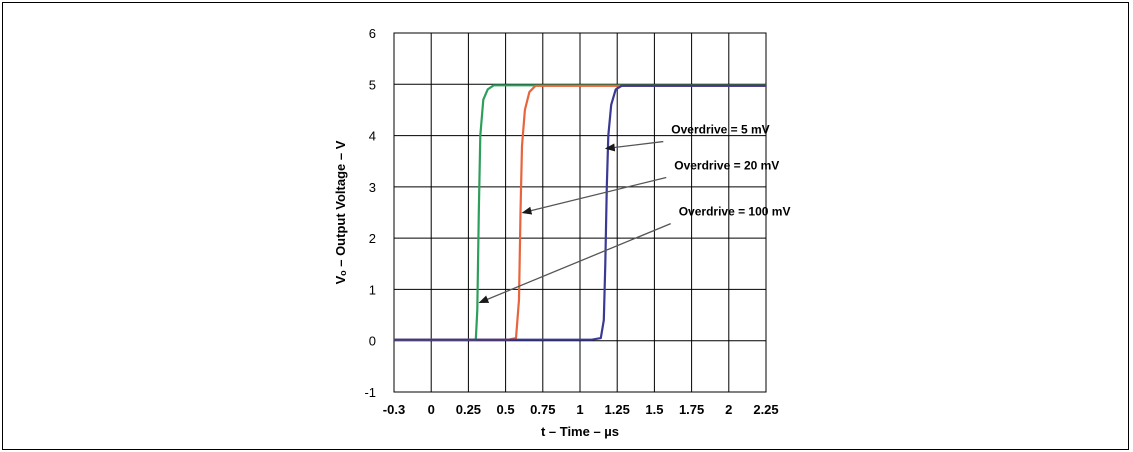  Describe the element at coordinates (728, 409) in the screenshot. I see `x-tick-label: 2` at that location.